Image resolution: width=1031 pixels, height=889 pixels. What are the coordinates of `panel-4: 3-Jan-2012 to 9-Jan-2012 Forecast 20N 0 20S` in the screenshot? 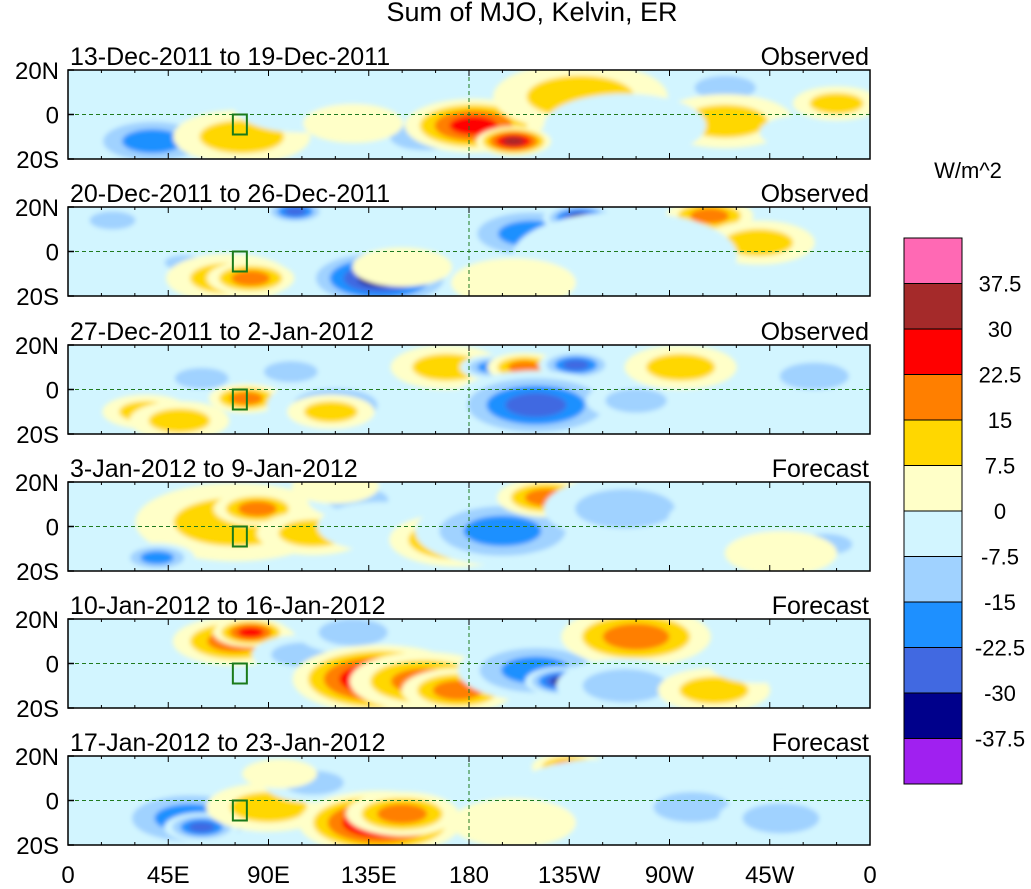 It's located at (443, 520).